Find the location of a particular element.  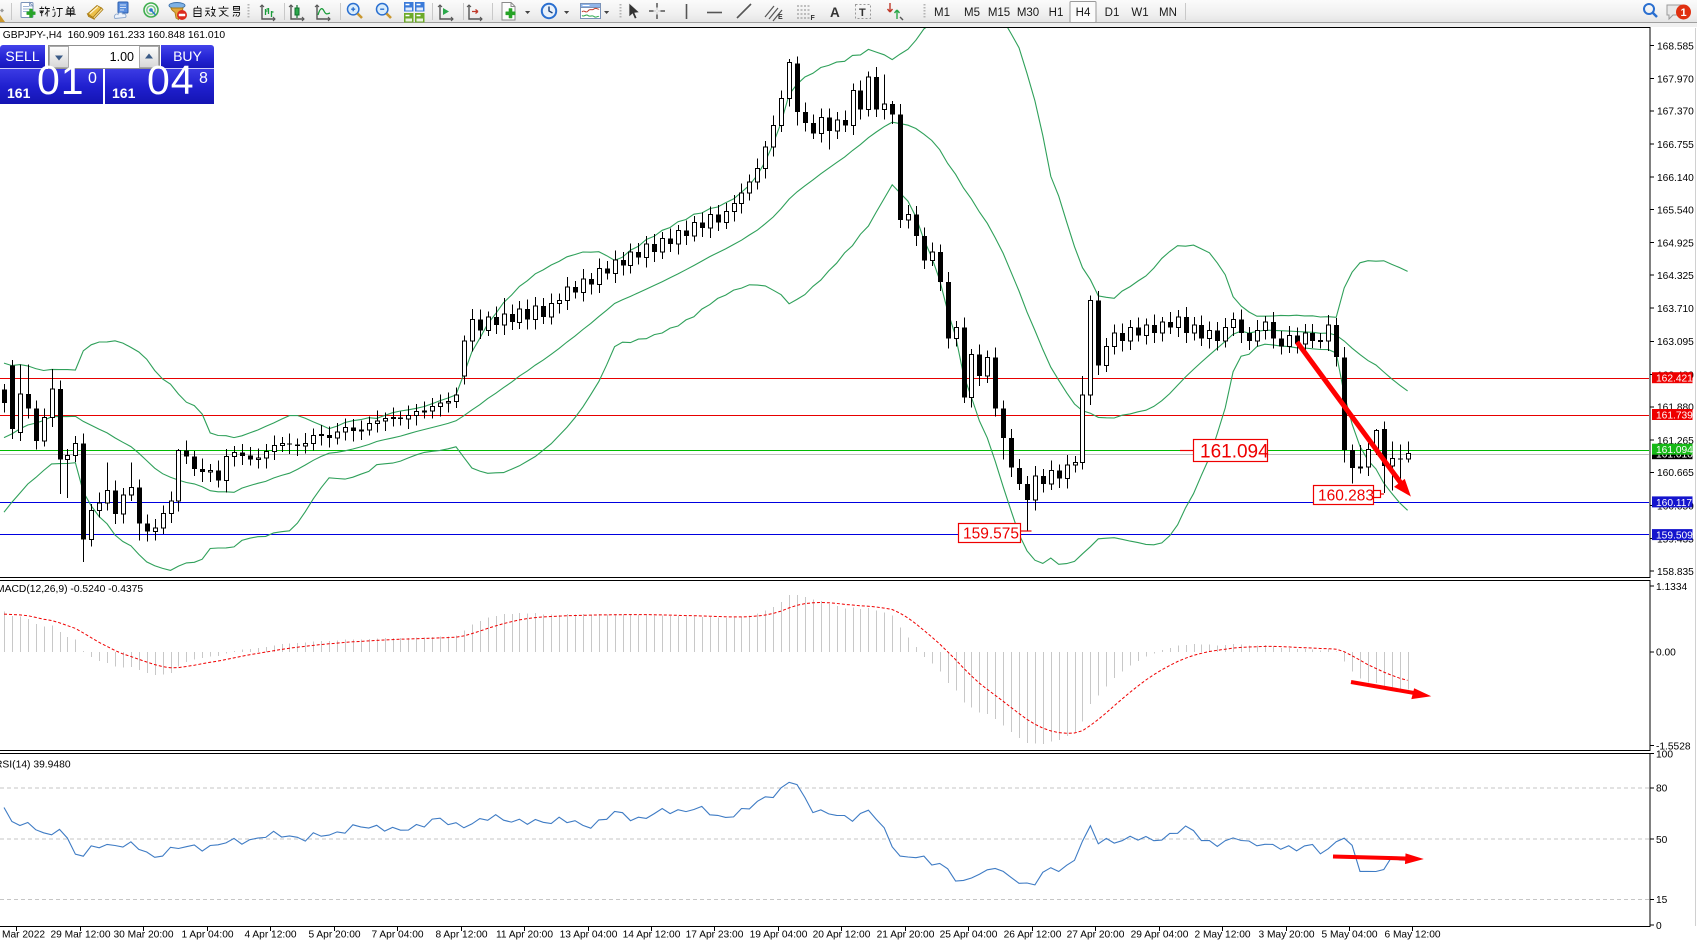

svg-text: 29 Apr 04:00 is located at coordinates (1160, 935).